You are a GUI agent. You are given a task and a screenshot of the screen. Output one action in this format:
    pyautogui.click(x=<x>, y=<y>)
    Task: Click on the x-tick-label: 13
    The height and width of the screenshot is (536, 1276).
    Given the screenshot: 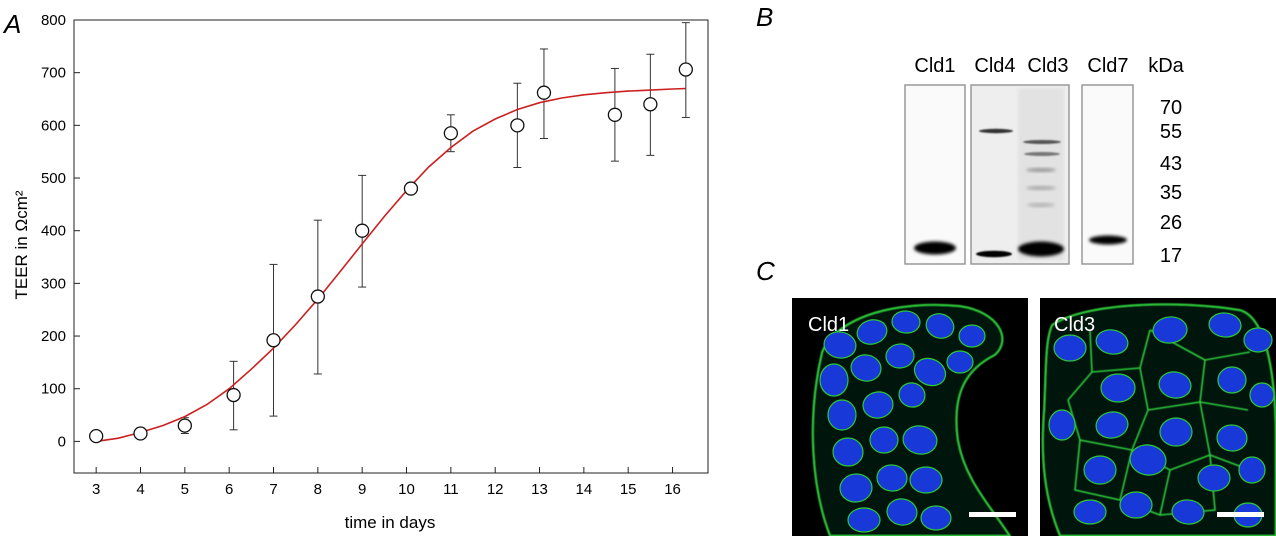 What is the action you would take?
    pyautogui.click(x=539, y=489)
    